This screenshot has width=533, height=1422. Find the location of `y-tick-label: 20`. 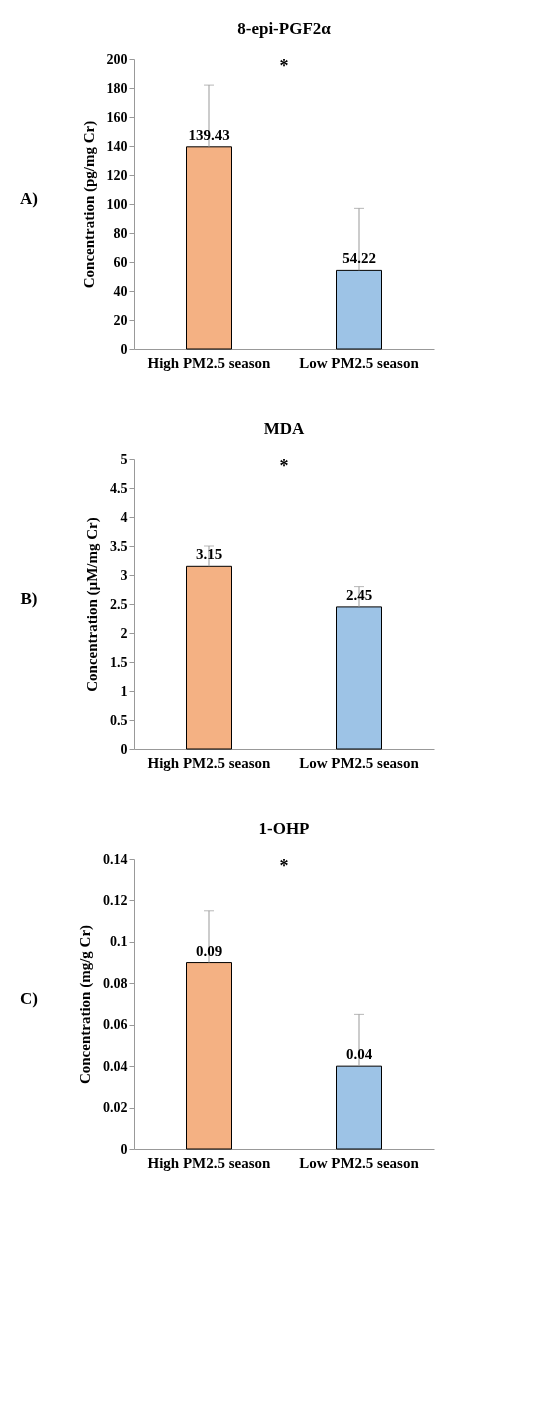

y-tick-label: 20 is located at coordinates (120, 320).